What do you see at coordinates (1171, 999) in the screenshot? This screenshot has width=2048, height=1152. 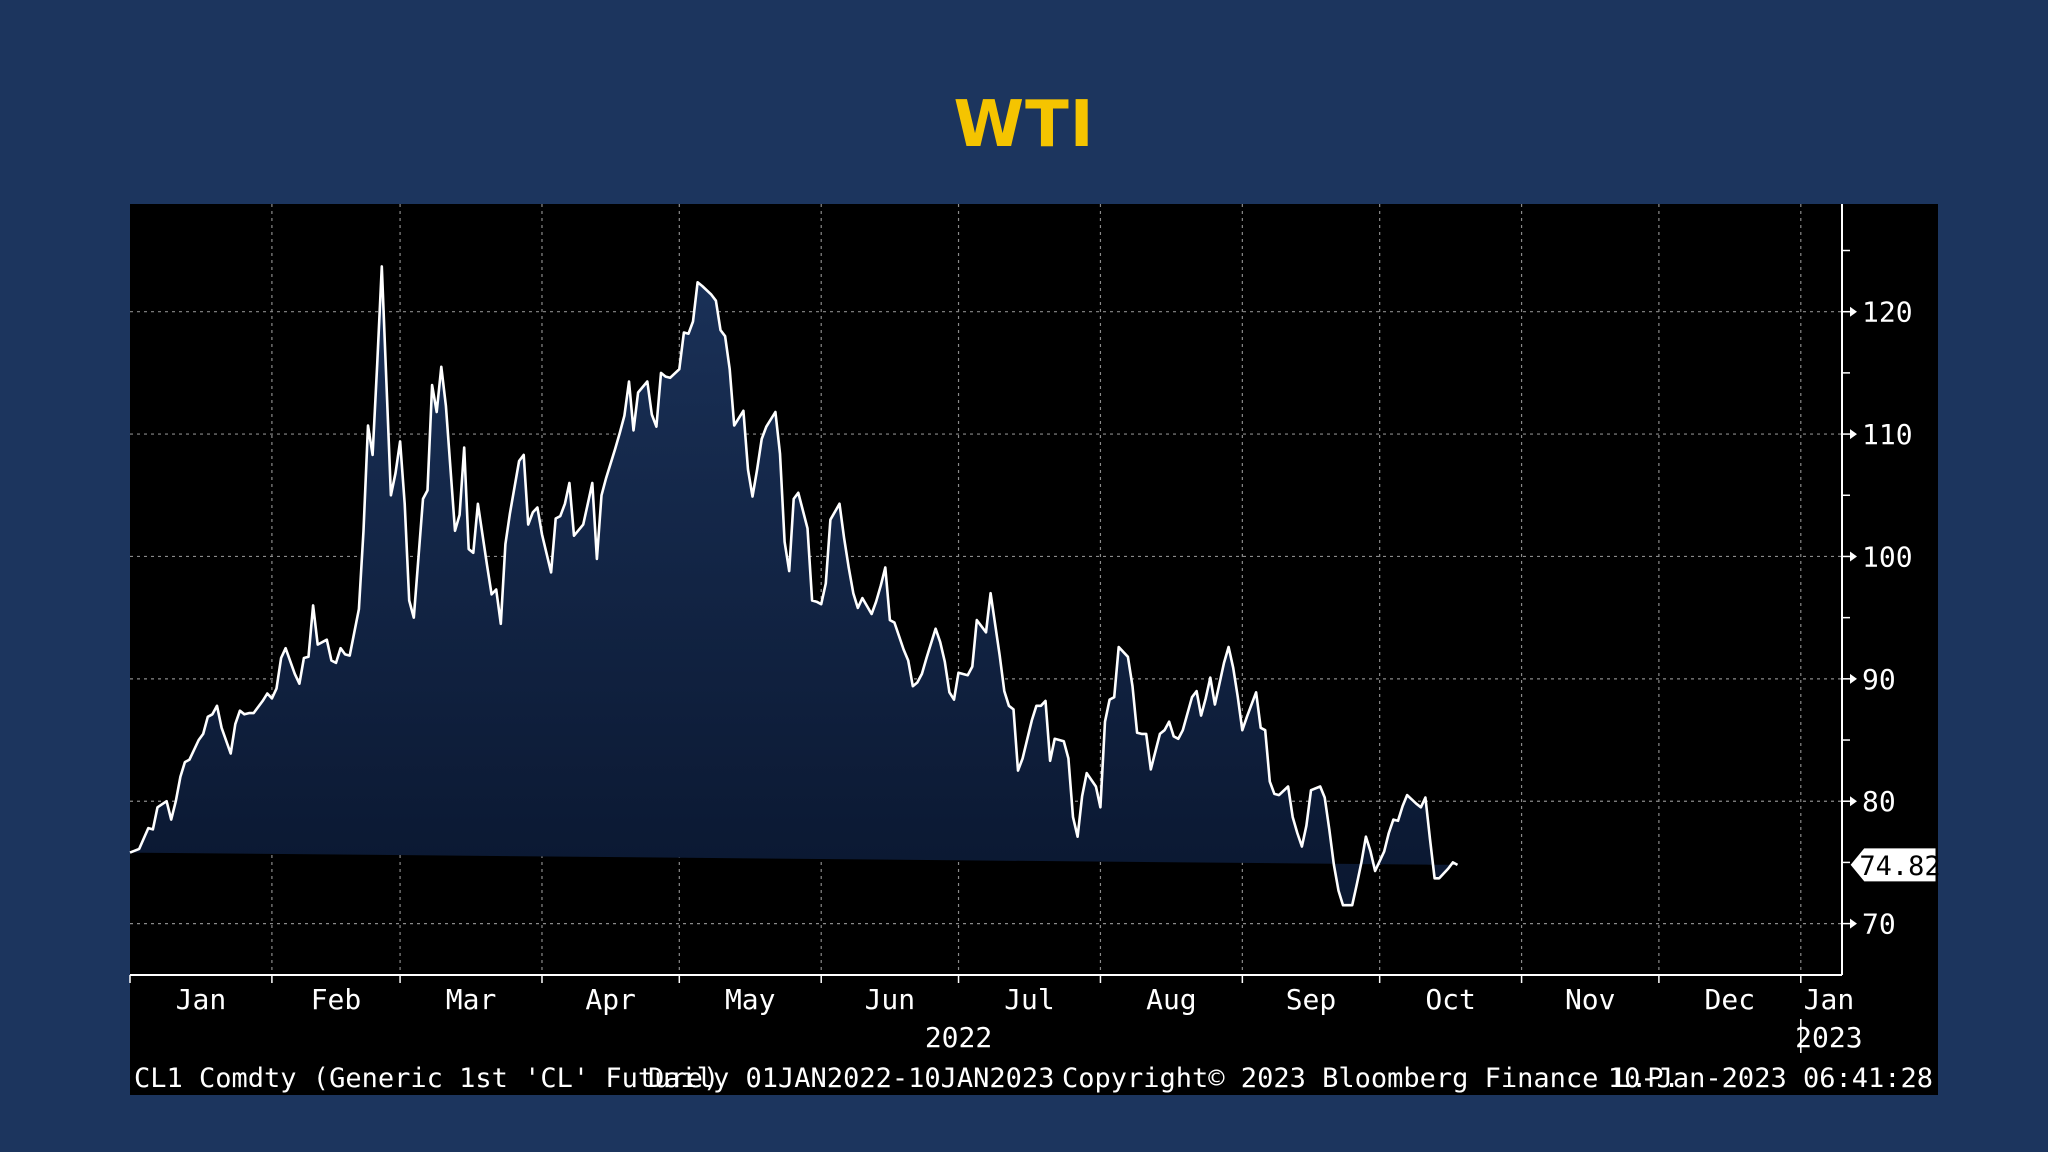 I see `x-tick-label: Aug` at bounding box center [1171, 999].